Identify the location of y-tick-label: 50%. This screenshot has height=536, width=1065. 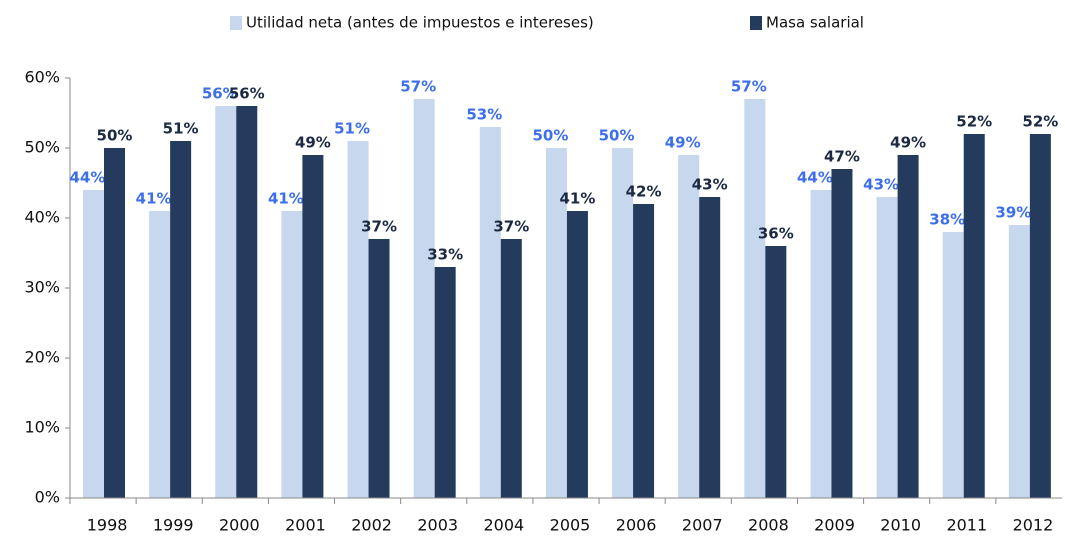
(42, 147).